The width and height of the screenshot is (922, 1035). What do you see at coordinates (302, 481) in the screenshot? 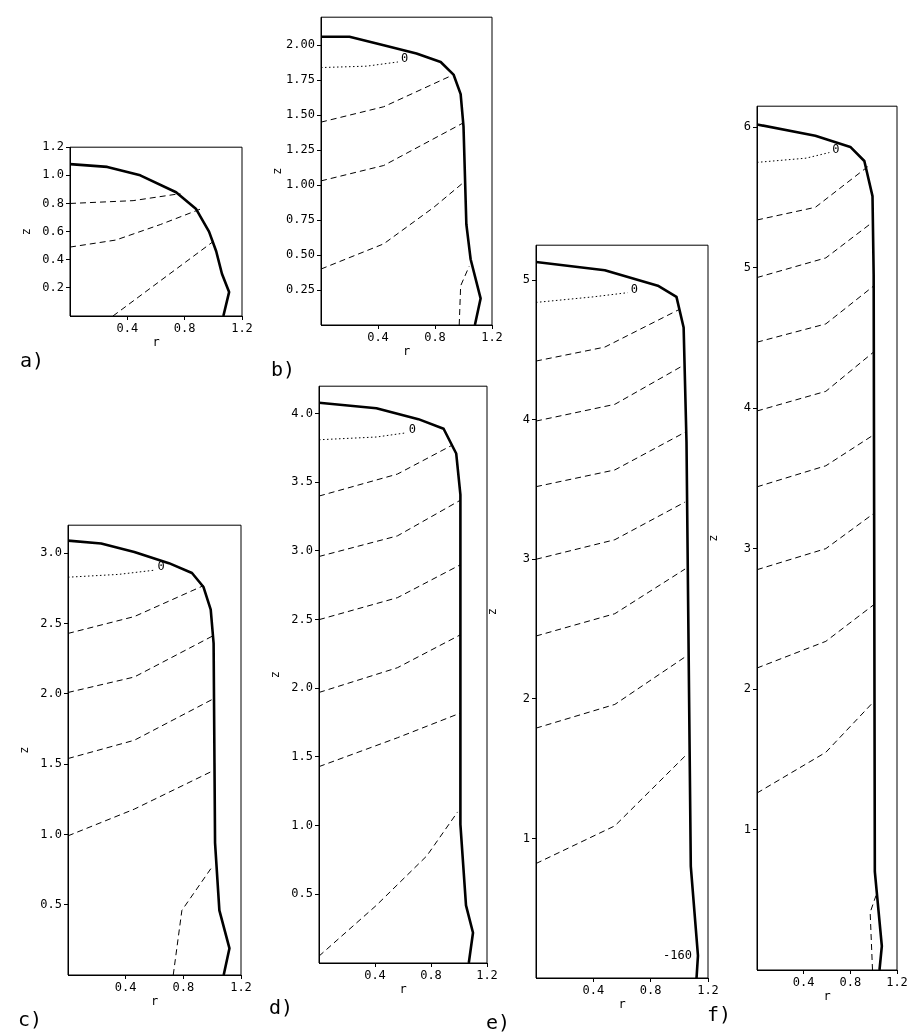
I see `y-tick-label: 3.5` at bounding box center [302, 481].